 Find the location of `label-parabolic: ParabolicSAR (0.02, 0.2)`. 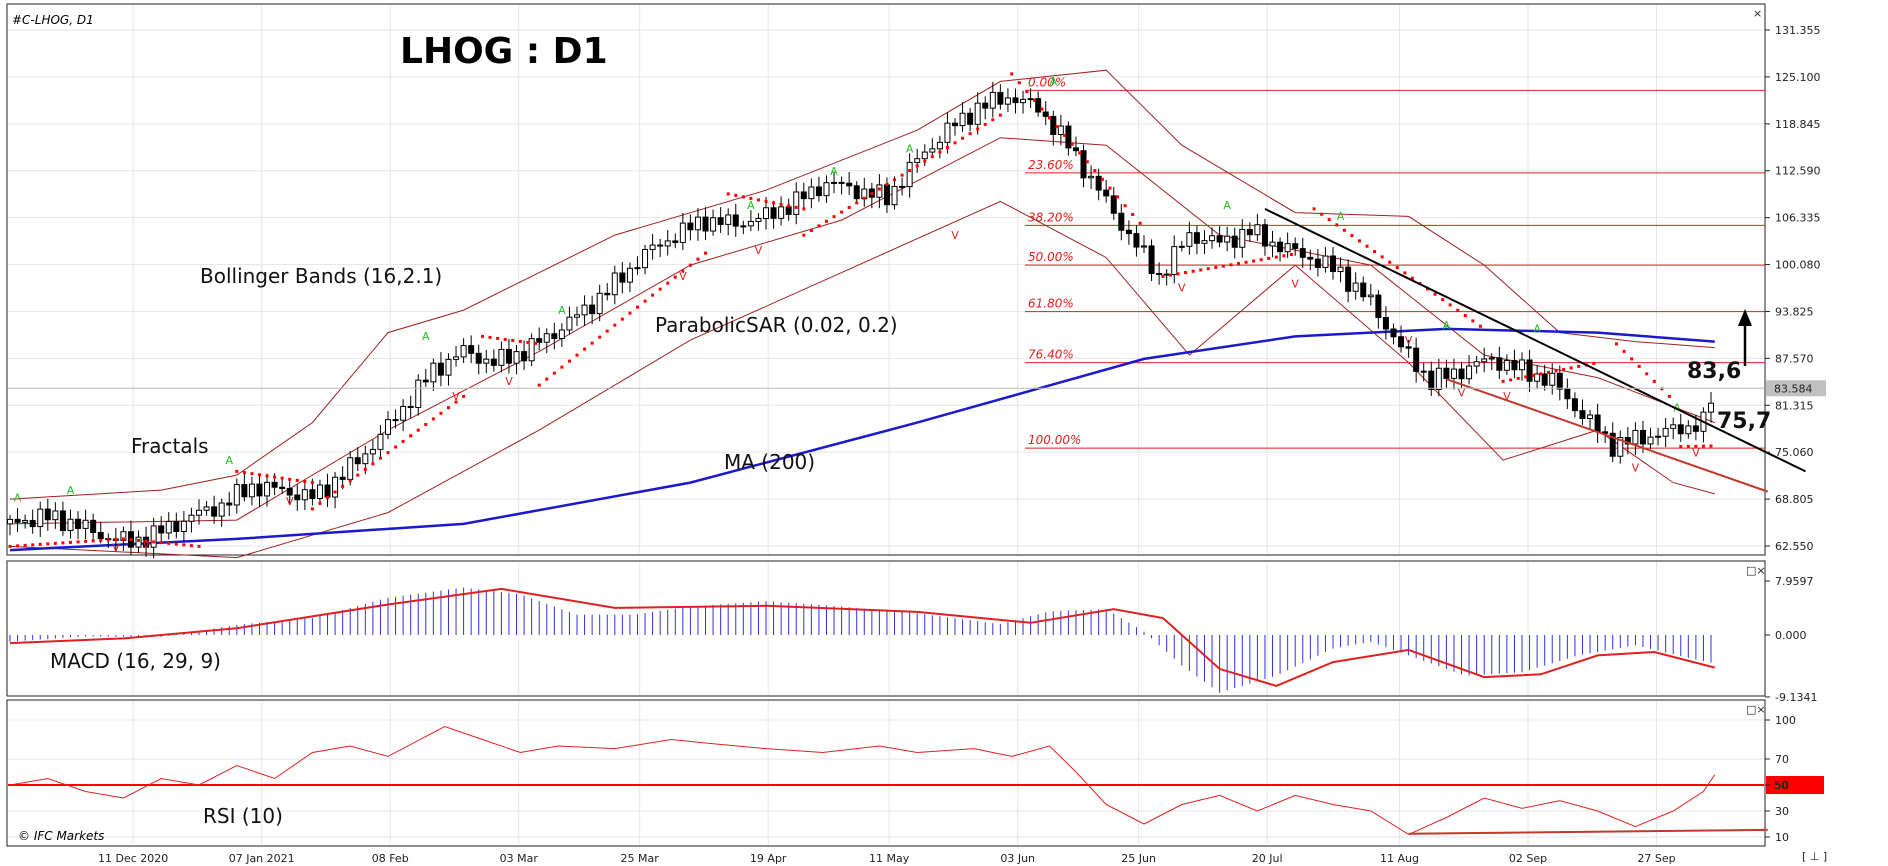

label-parabolic: ParabolicSAR (0.02, 0.2) is located at coordinates (776, 325).